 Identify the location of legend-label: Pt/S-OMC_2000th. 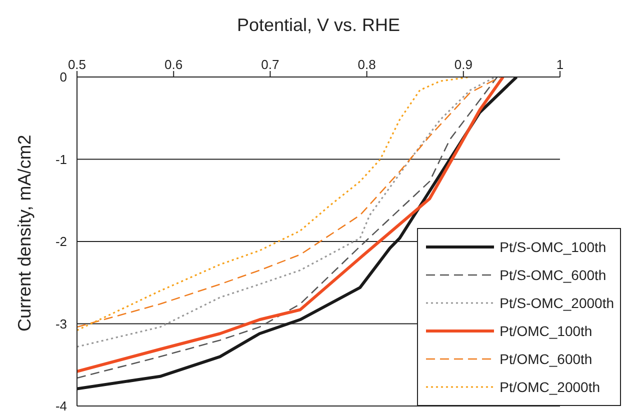
(557, 303).